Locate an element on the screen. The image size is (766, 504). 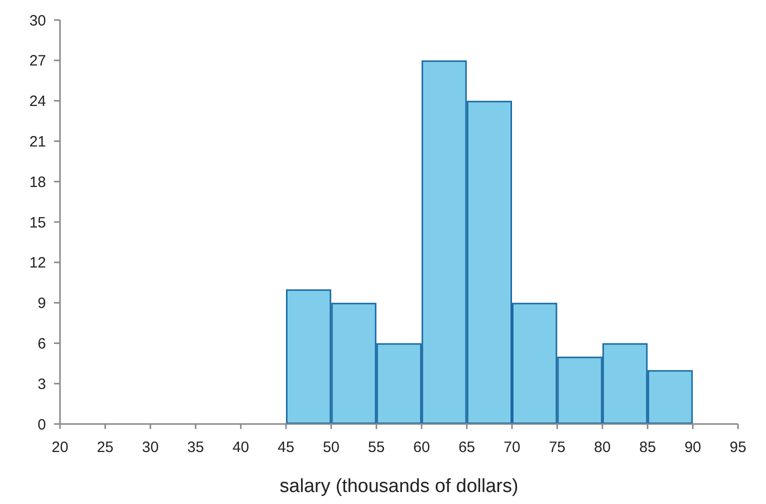
x-tick-label: 95 is located at coordinates (738, 447).